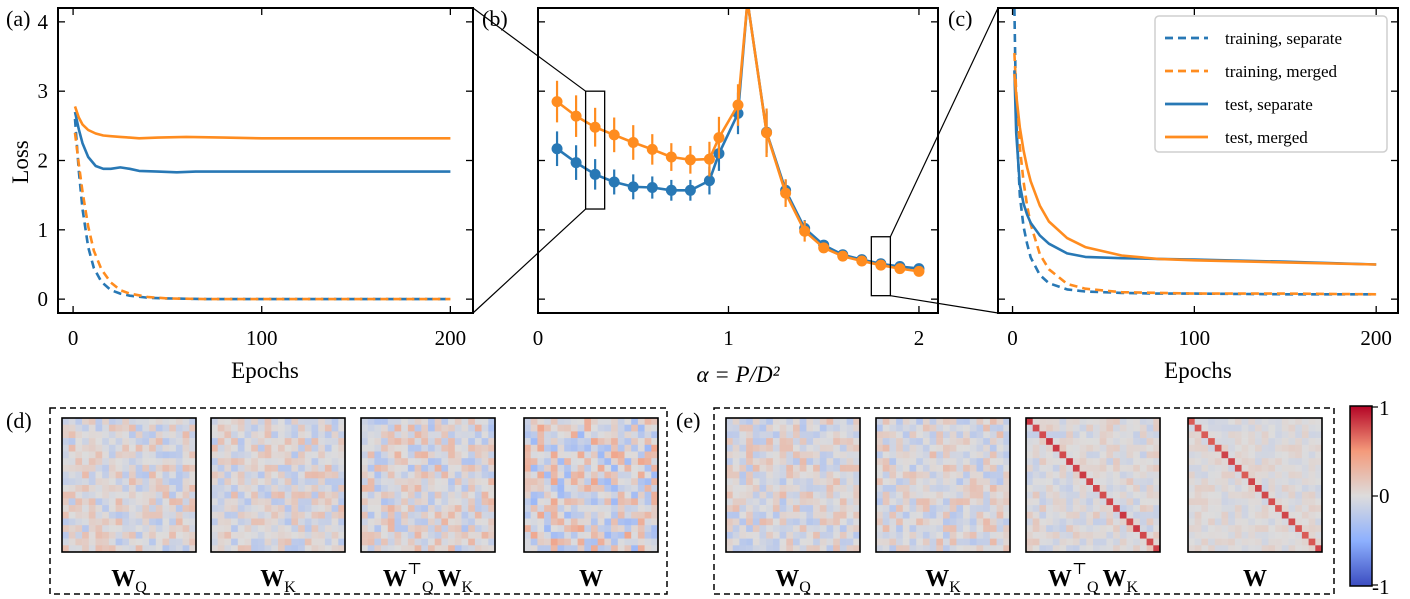  Describe the element at coordinates (1195, 338) in the screenshot. I see `x-tick-label: 100` at that location.